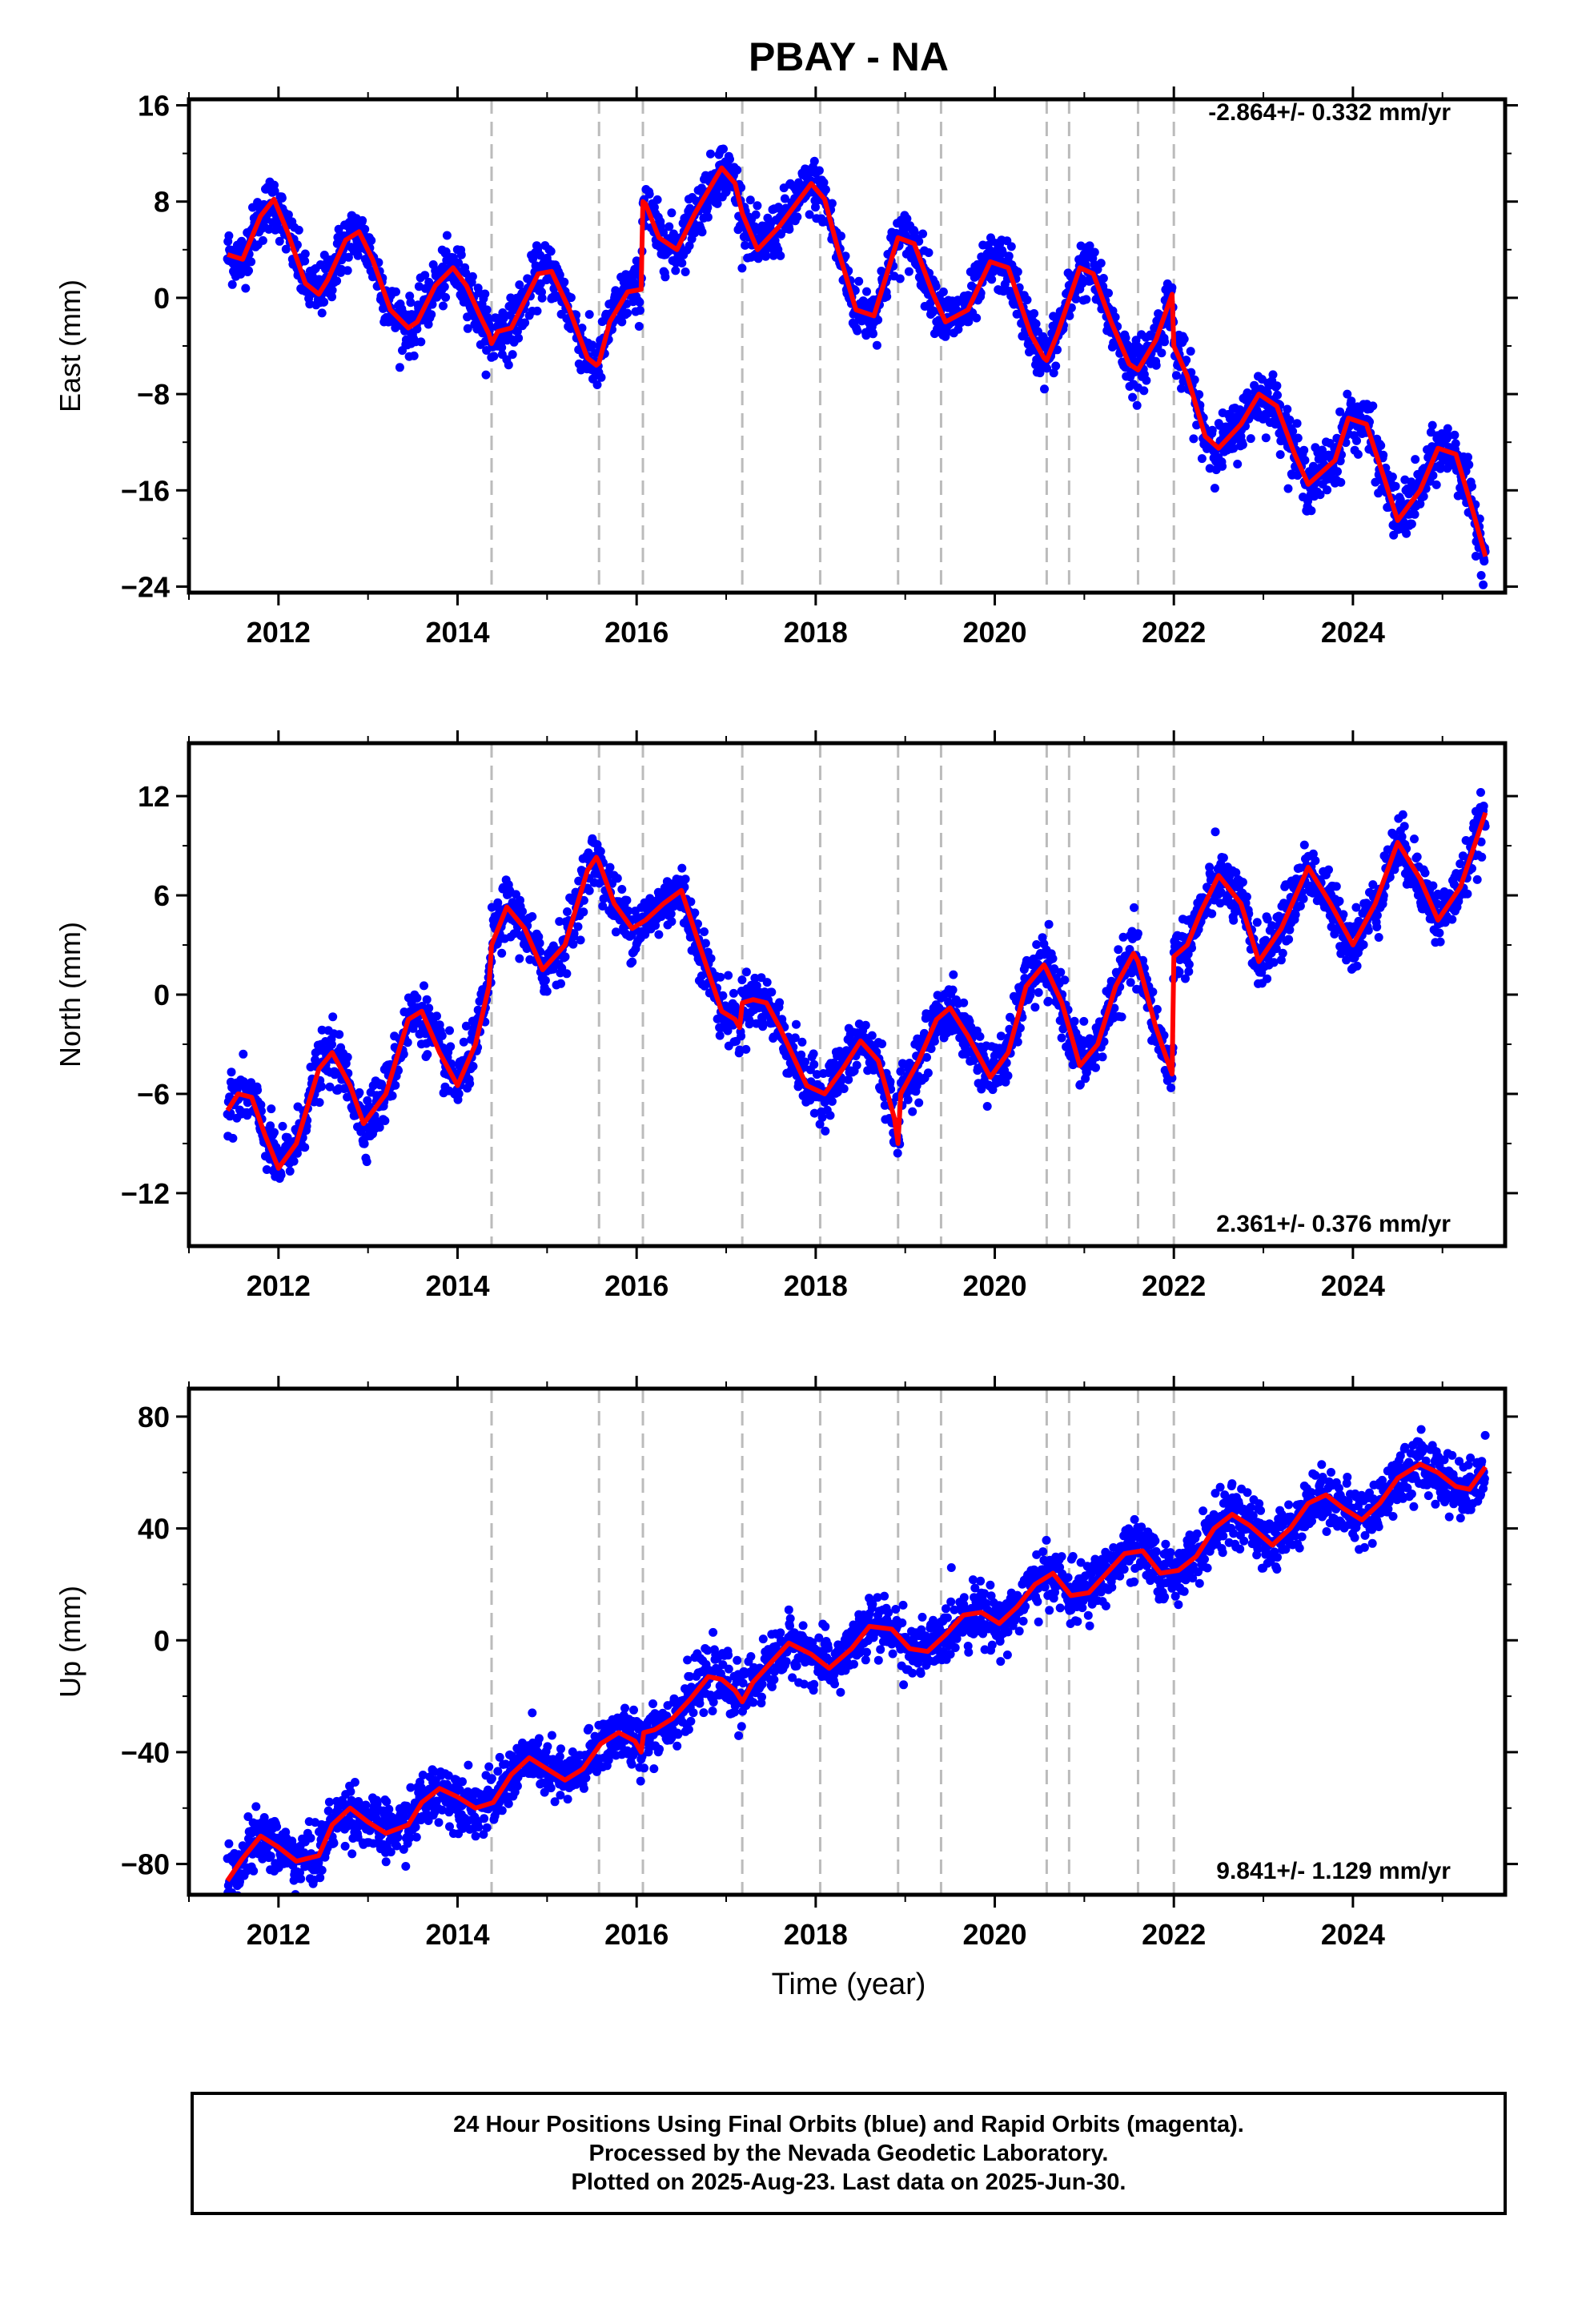 The width and height of the screenshot is (1582, 2324). I want to click on x-tick-label: 2012, so click(279, 632).